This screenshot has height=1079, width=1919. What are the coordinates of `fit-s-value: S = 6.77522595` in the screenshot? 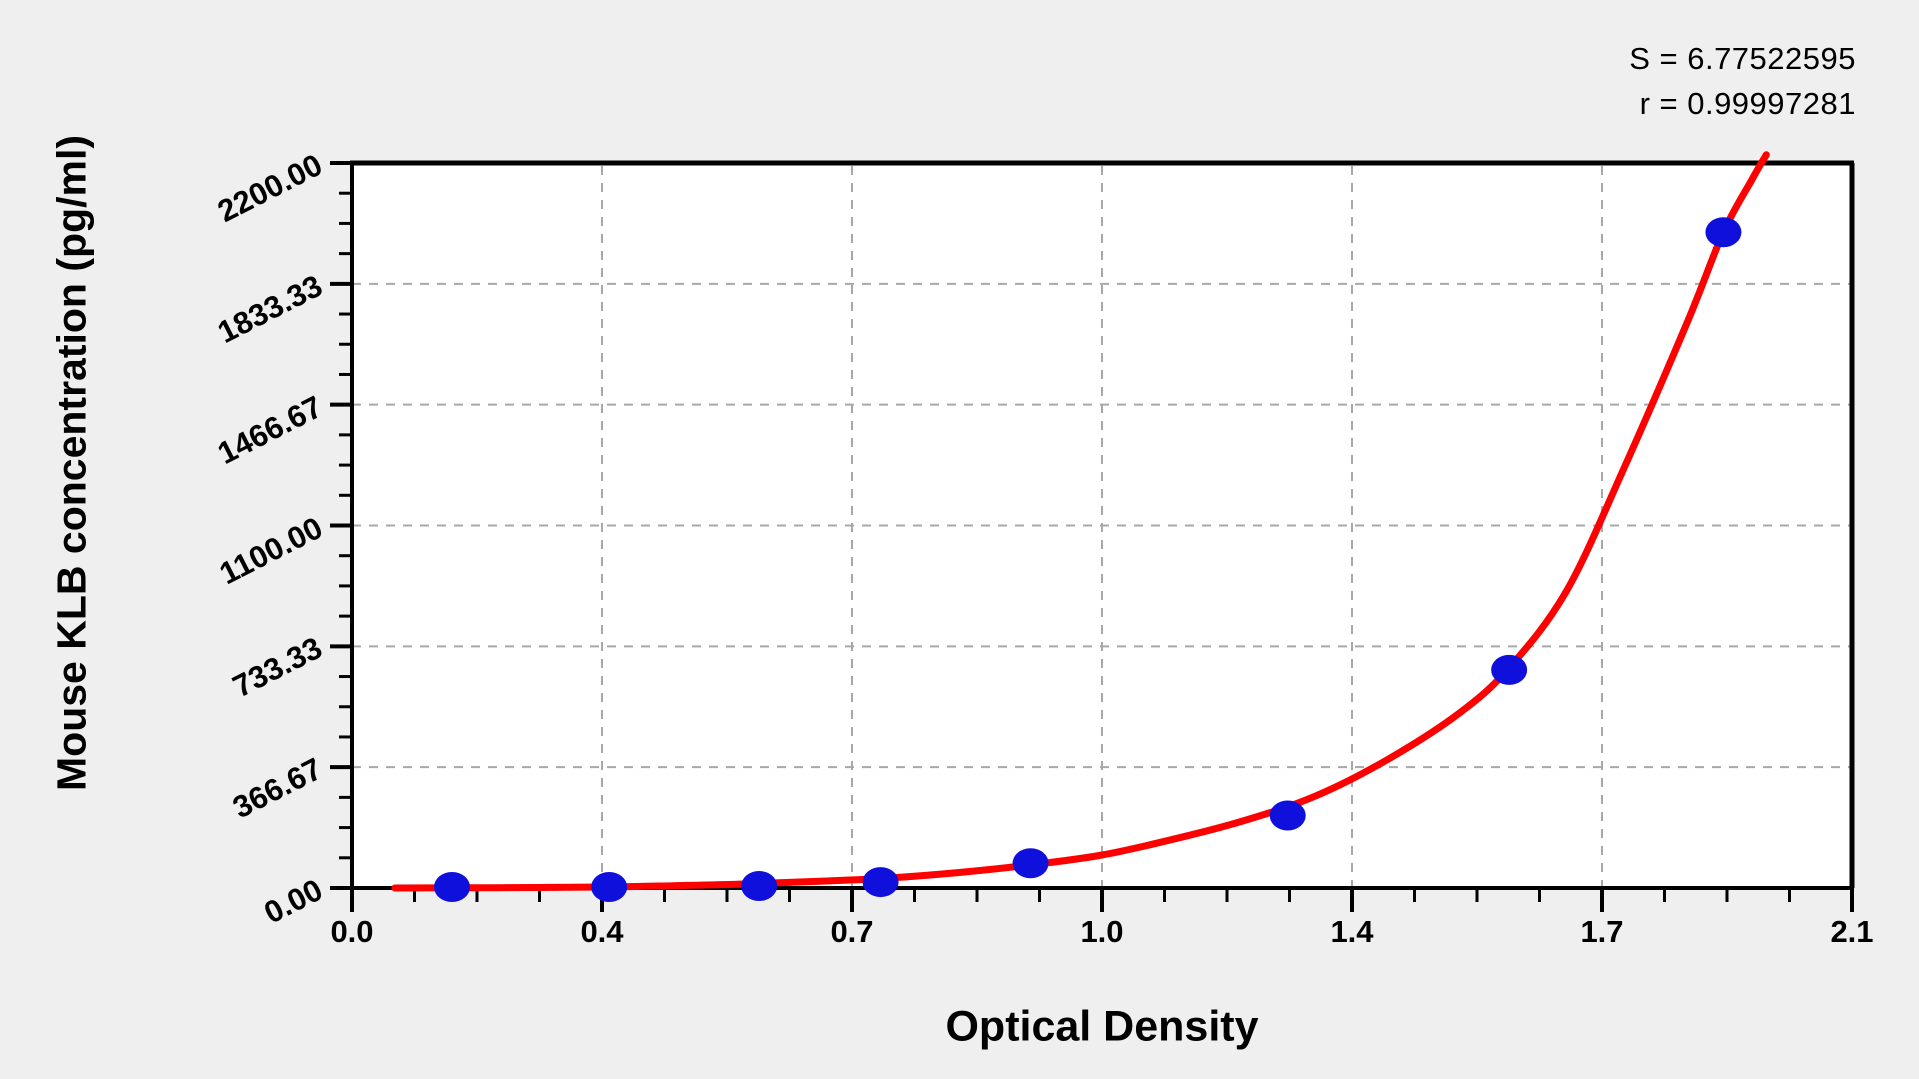 It's located at (1742, 58).